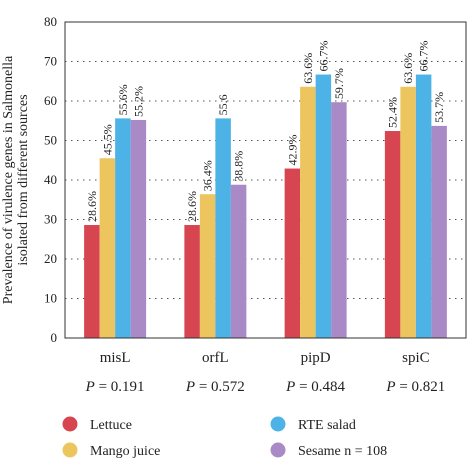 The height and width of the screenshot is (474, 474). What do you see at coordinates (123, 99) in the screenshot?
I see `data-label: 55.6%` at bounding box center [123, 99].